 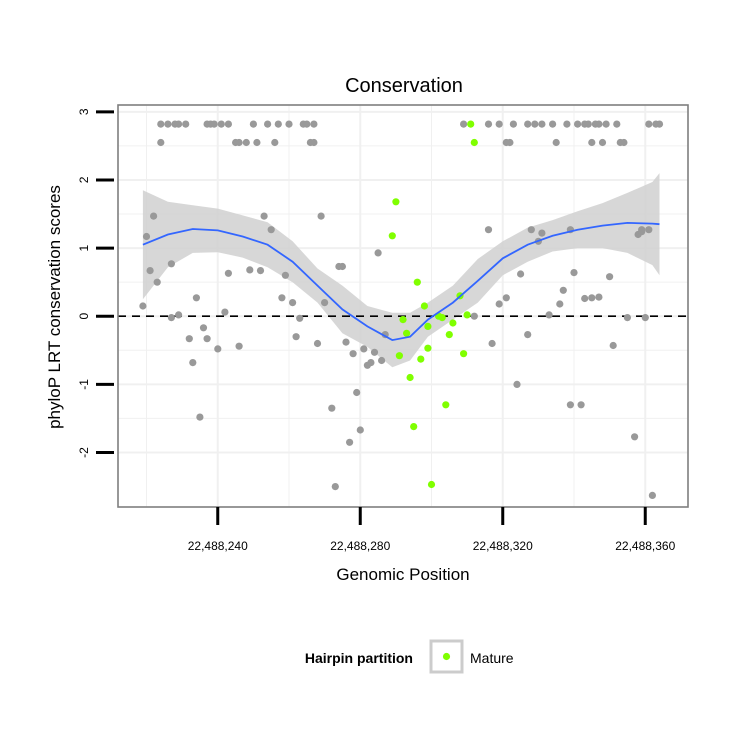 What do you see at coordinates (84, 179) in the screenshot?
I see `y-tick-label: 2` at bounding box center [84, 179].